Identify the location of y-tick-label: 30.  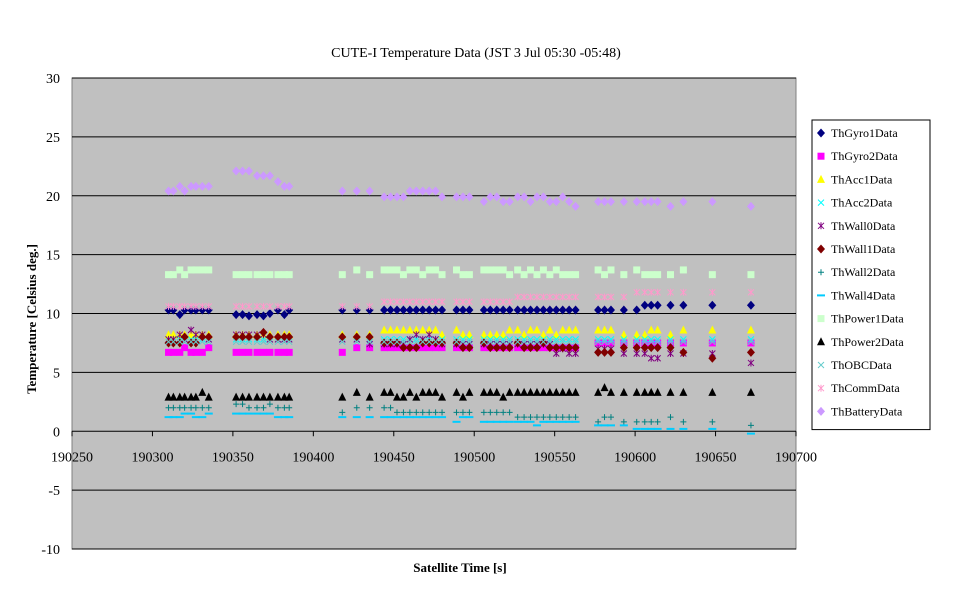
(53, 79).